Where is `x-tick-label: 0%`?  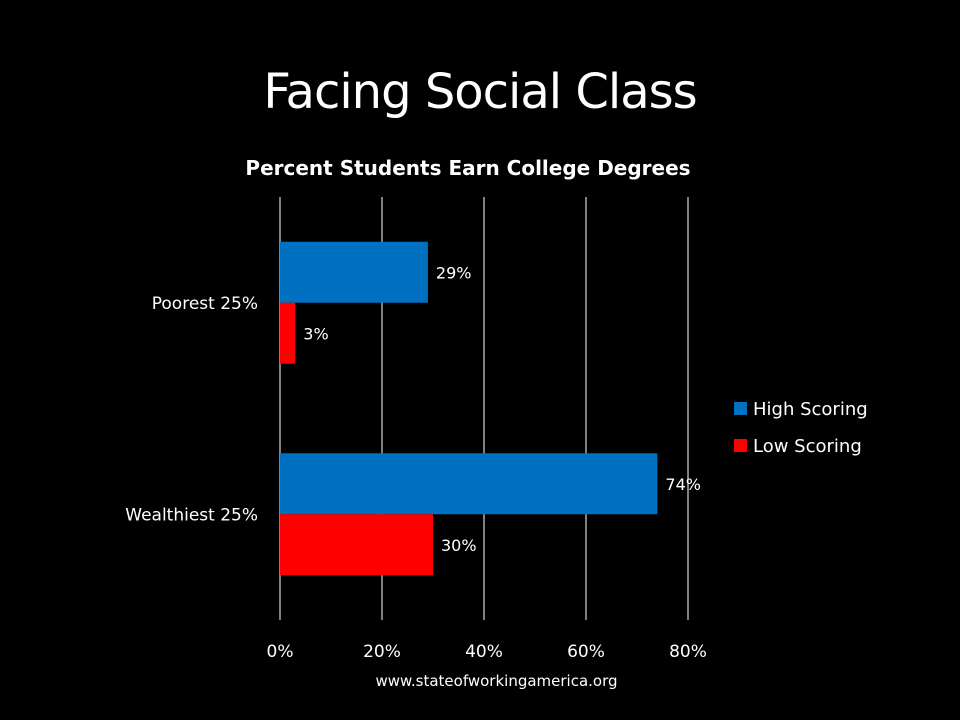 x-tick-label: 0% is located at coordinates (280, 652).